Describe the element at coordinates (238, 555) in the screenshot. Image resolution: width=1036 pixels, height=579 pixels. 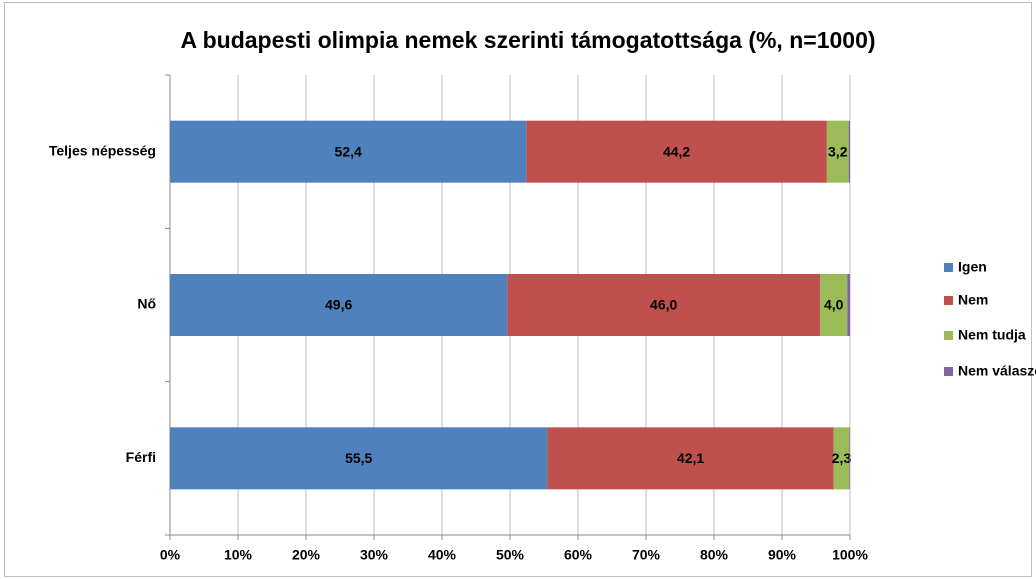
I see `x-tick-label: 10%` at that location.